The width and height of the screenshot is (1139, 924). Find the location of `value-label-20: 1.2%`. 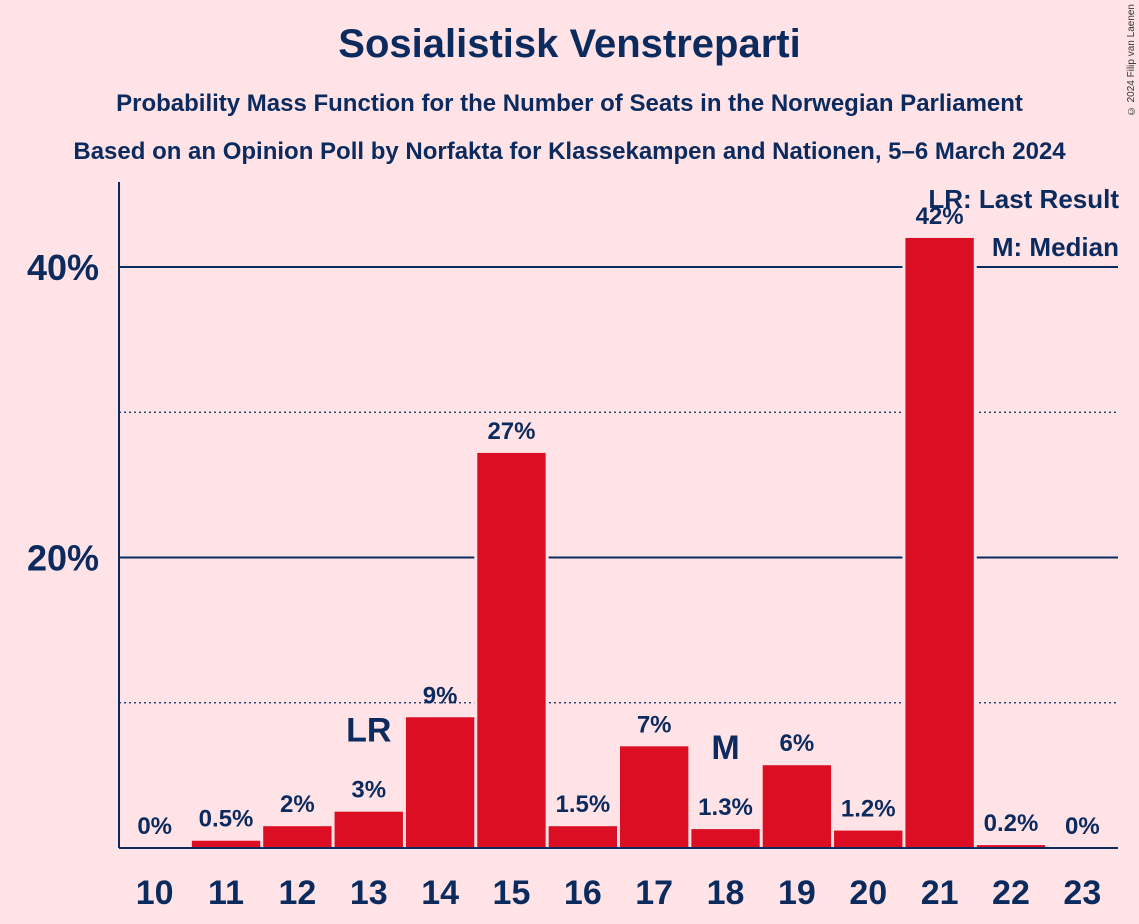

value-label-20: 1.2% is located at coordinates (868, 809).